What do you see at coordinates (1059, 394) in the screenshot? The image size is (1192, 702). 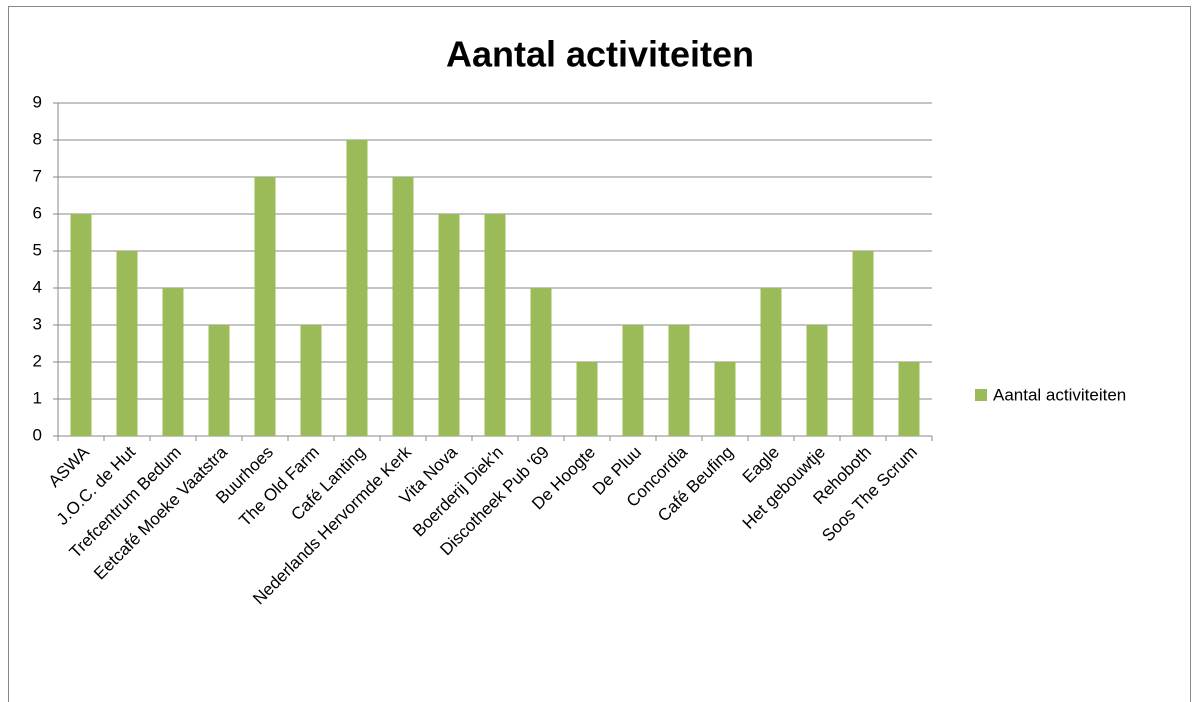 I see `legend-label: Aantal activiteiten` at bounding box center [1059, 394].